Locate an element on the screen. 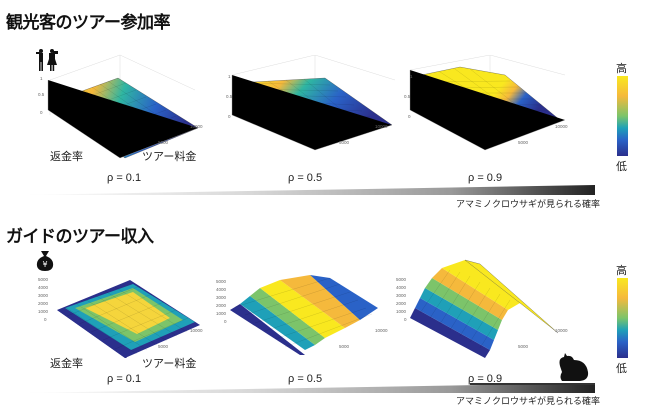 The width and height of the screenshot is (650, 407). surface-plot-income-rho-0.9 is located at coordinates (485, 308).